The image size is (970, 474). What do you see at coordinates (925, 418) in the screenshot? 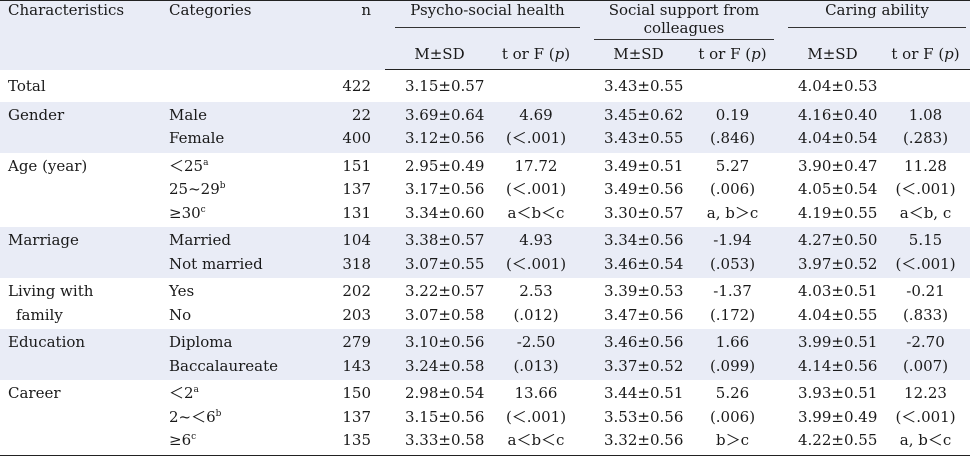
I see `caring-test-cell: 12.23 (＜.001) a, b＜c` at bounding box center [925, 418].